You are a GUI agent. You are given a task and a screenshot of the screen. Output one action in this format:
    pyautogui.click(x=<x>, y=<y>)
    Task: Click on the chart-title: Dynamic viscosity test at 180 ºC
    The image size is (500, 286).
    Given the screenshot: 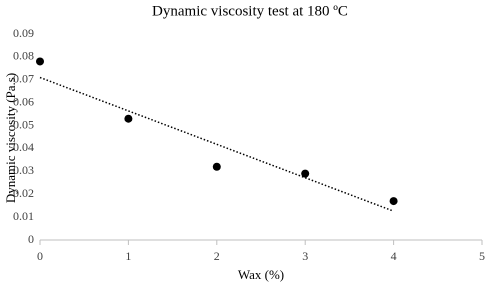 What is the action you would take?
    pyautogui.click(x=250, y=11)
    